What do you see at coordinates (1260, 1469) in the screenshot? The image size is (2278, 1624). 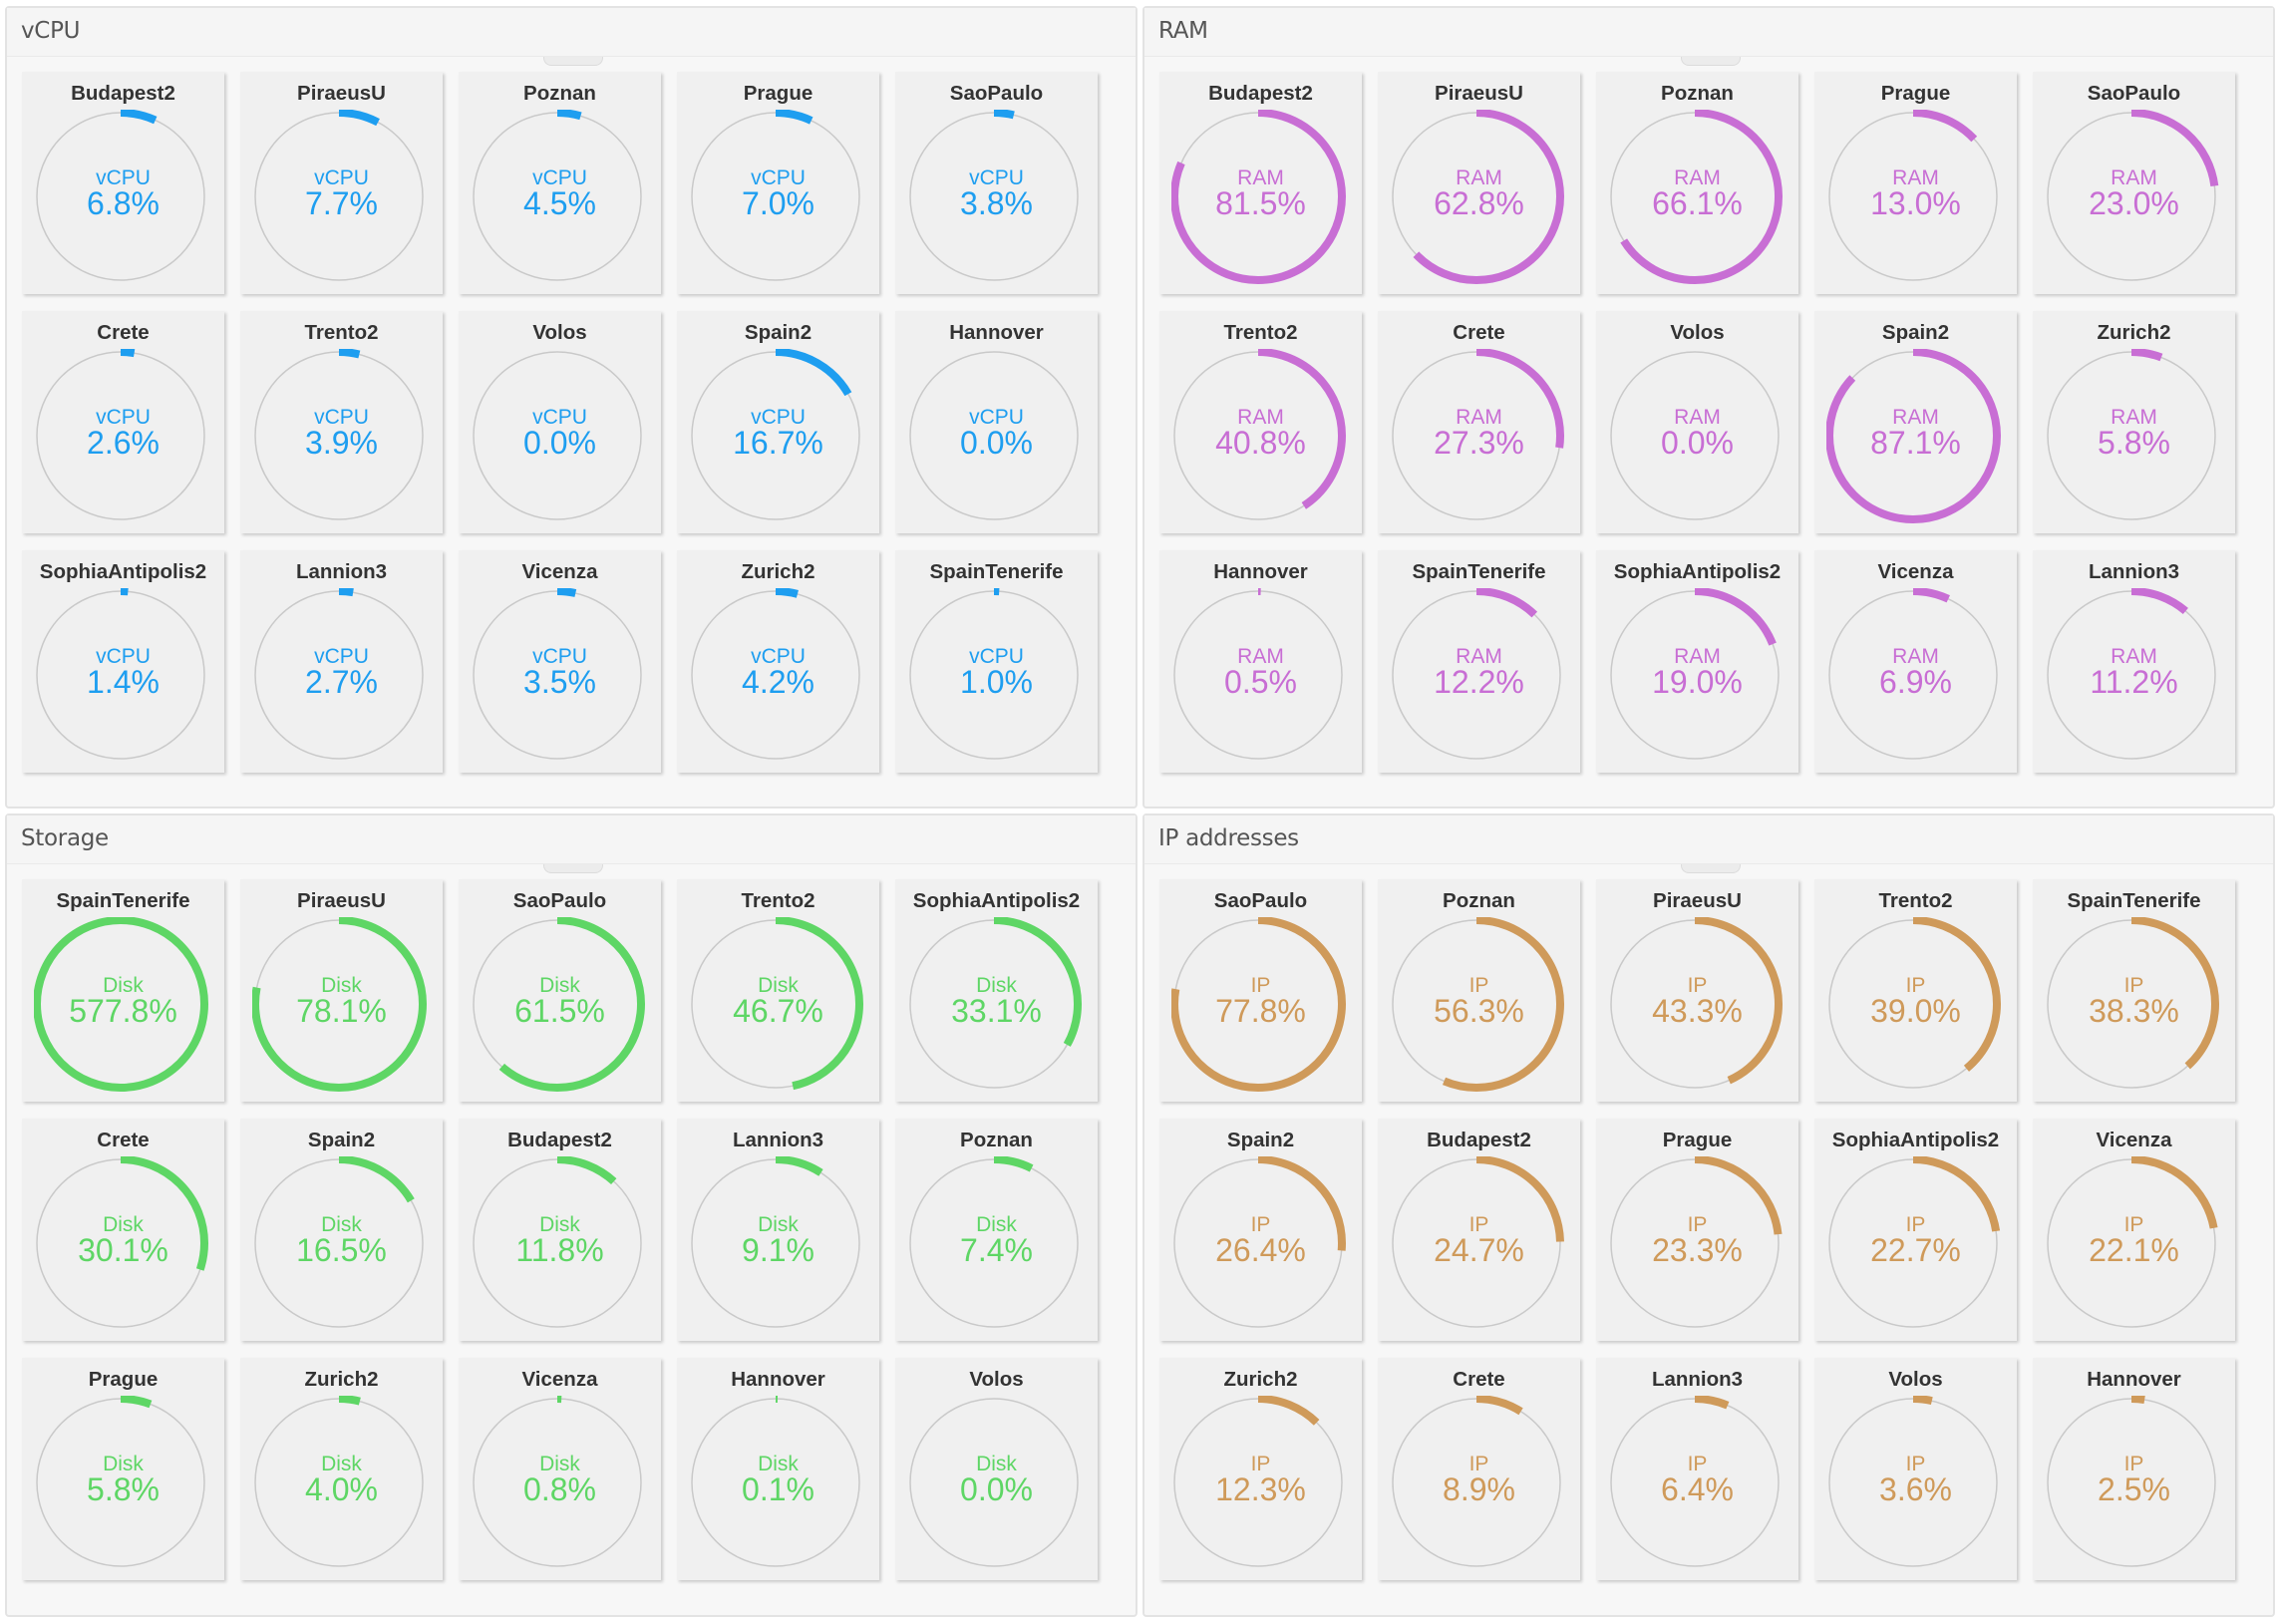 I see `gauge-tile: Zurich2 IP 12.3%` at bounding box center [1260, 1469].